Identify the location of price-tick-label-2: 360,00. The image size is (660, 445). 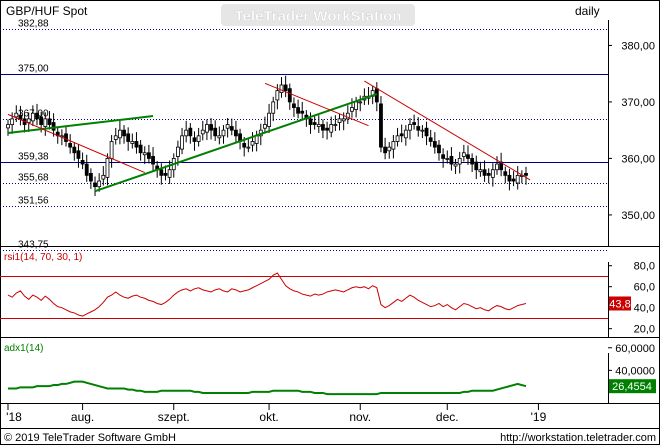
(638, 159).